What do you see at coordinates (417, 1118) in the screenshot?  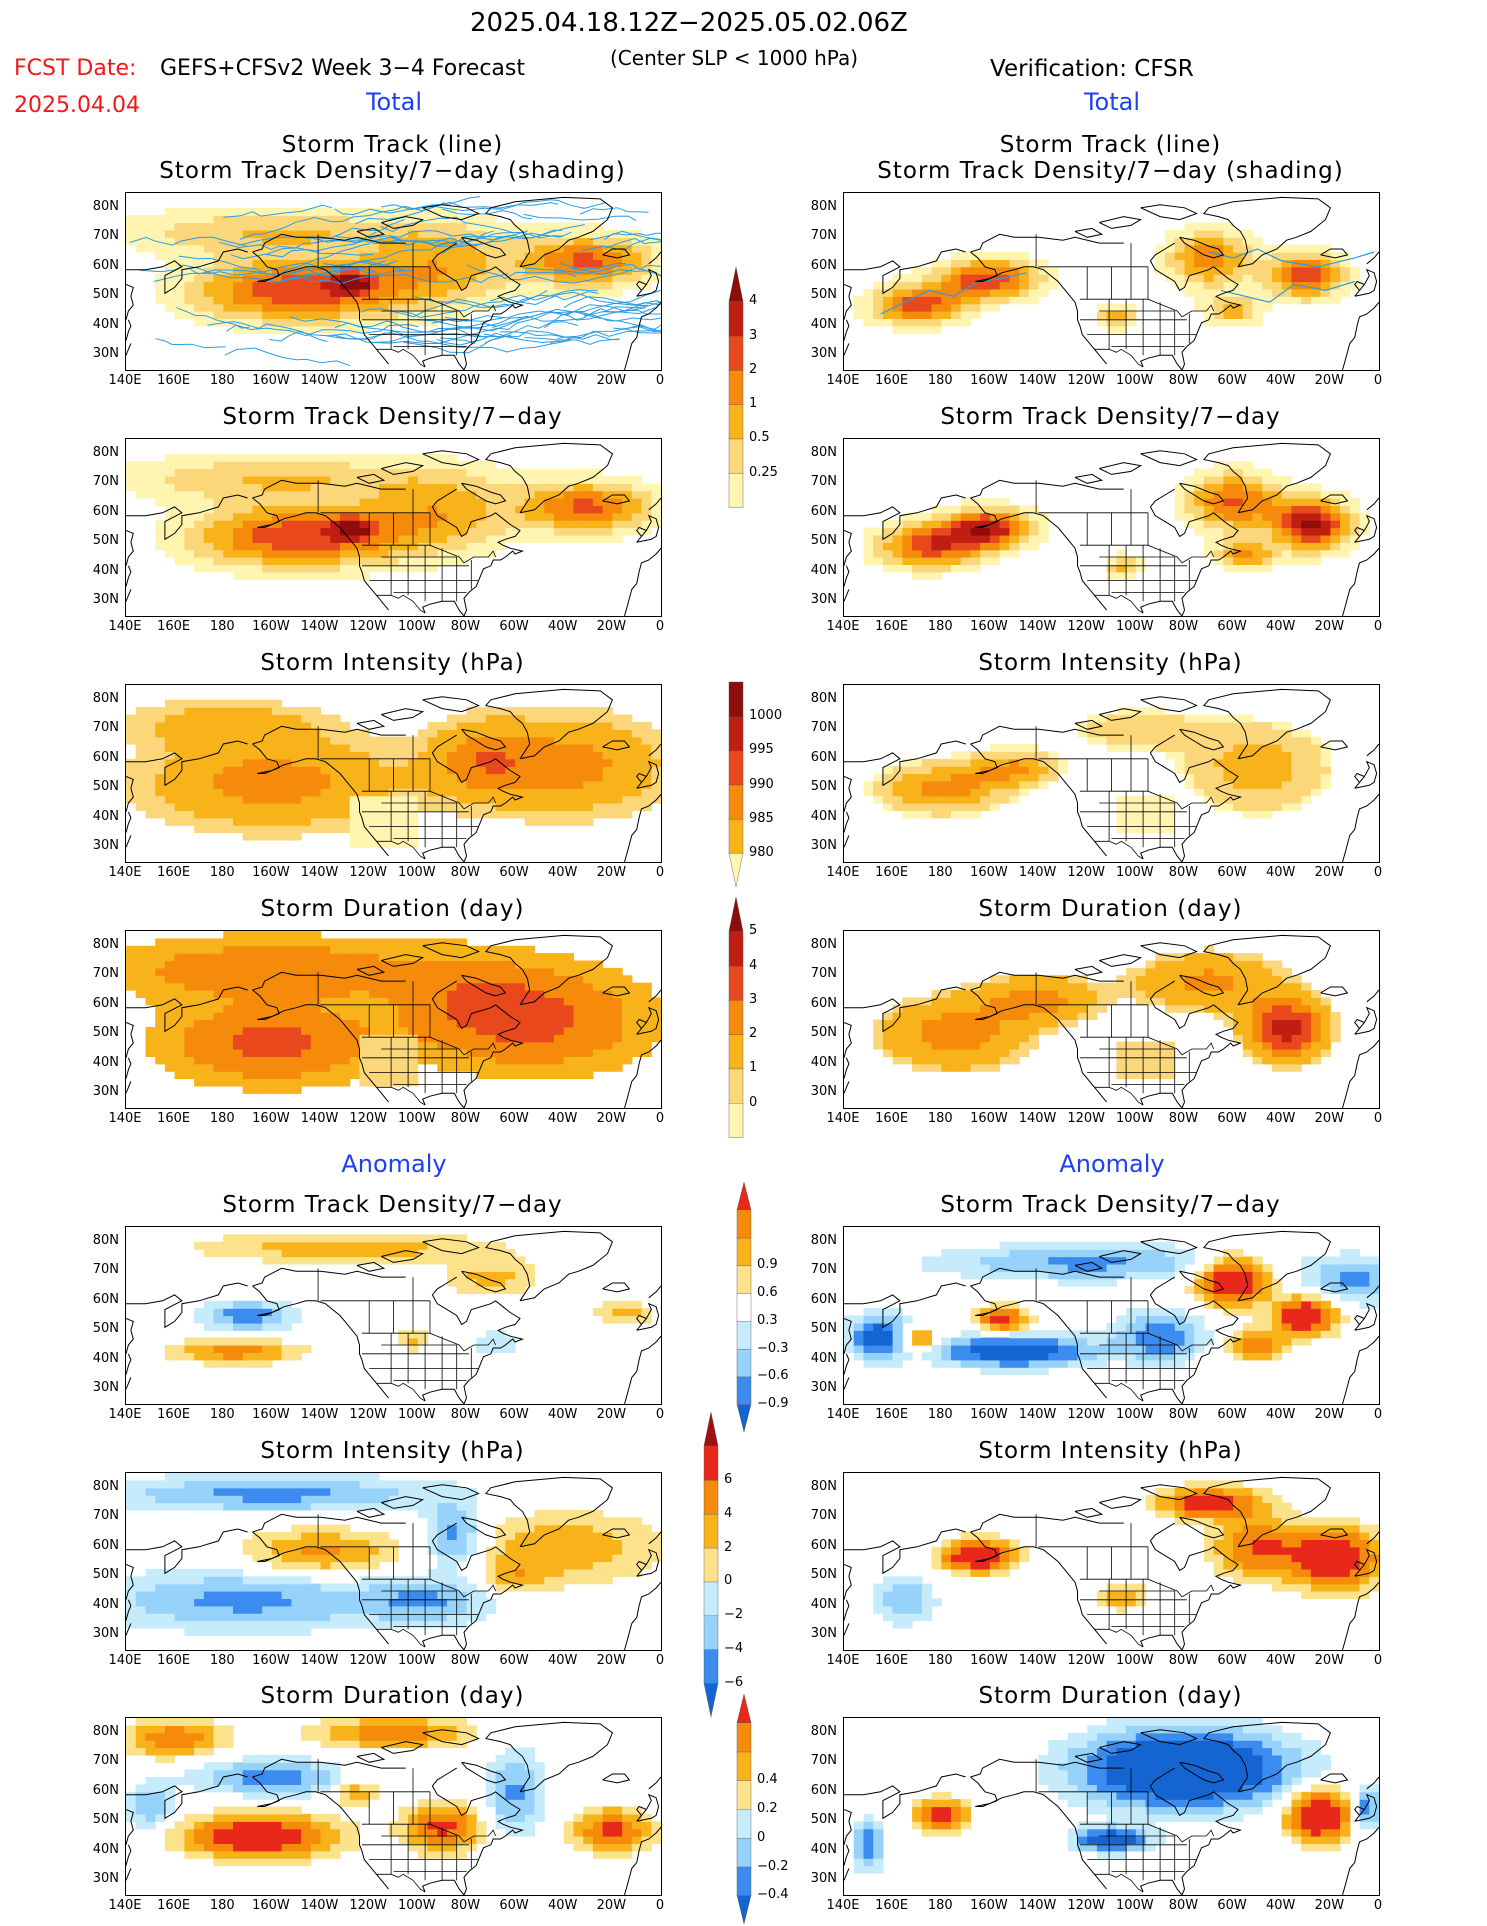 I see `lon-tick-label: 100W` at bounding box center [417, 1118].